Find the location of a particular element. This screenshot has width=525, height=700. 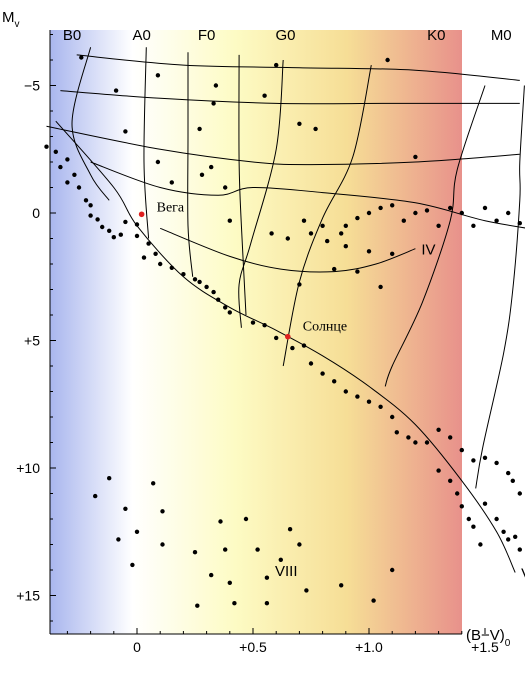

spectral-label-k0: K0 is located at coordinates (436, 35).